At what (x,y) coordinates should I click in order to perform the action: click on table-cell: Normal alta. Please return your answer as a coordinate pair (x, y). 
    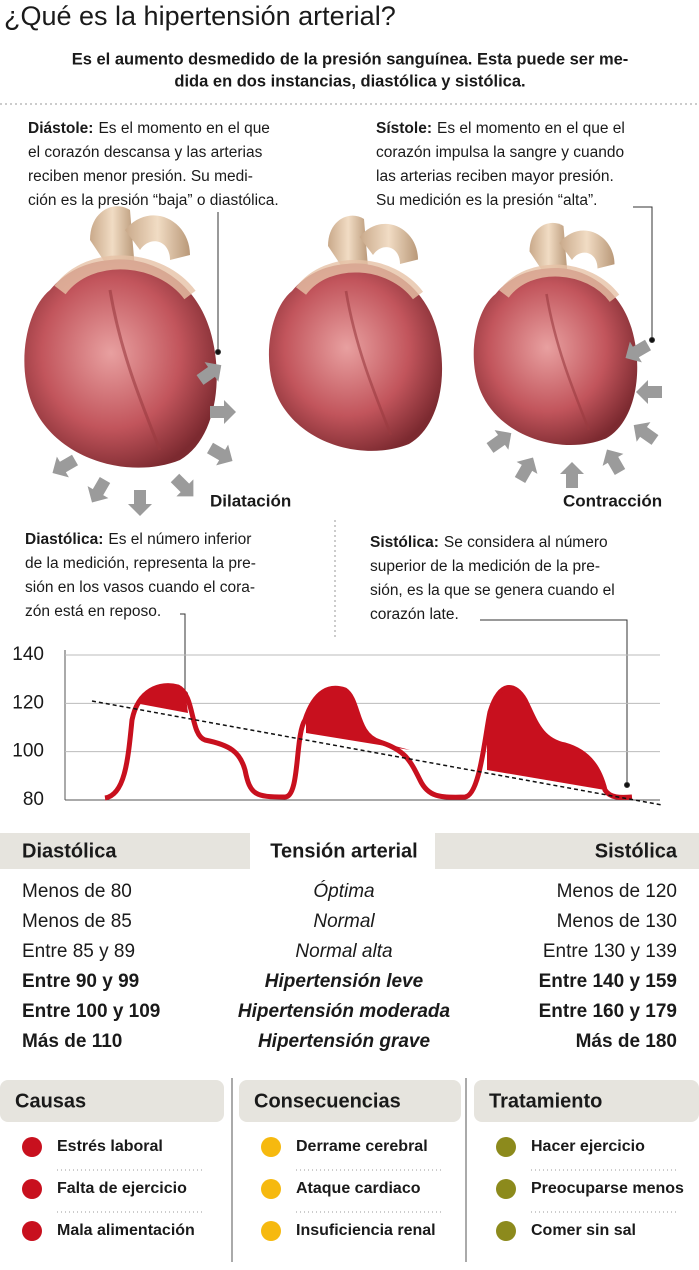
    Looking at the image, I should click on (343, 951).